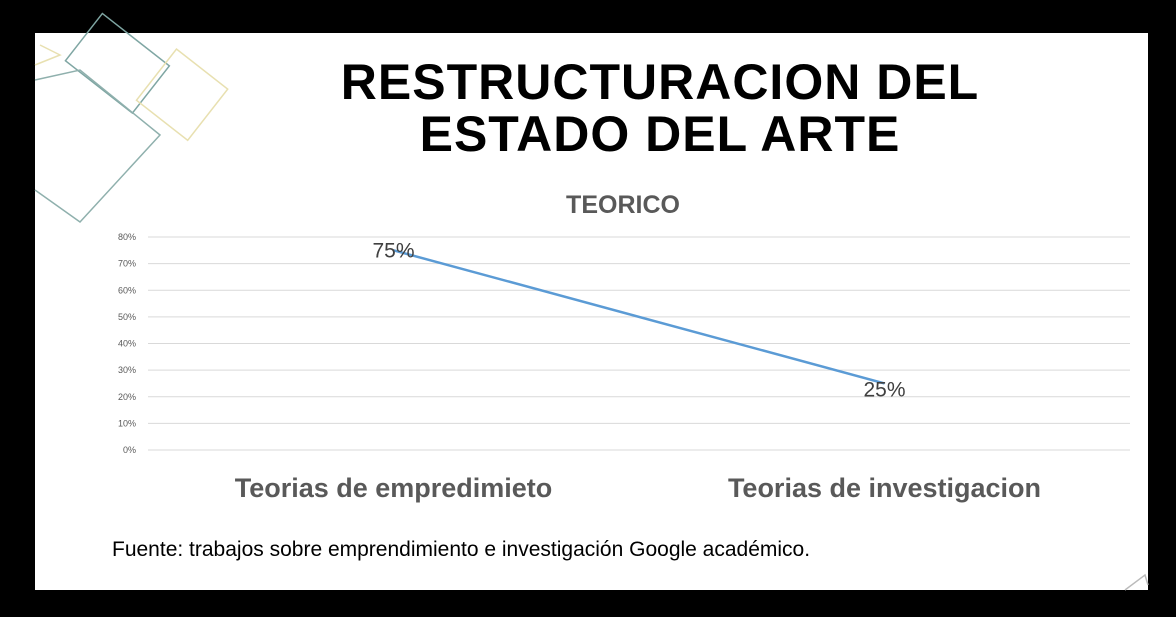 The image size is (1176, 617). I want to click on data-label: 25%, so click(884, 389).